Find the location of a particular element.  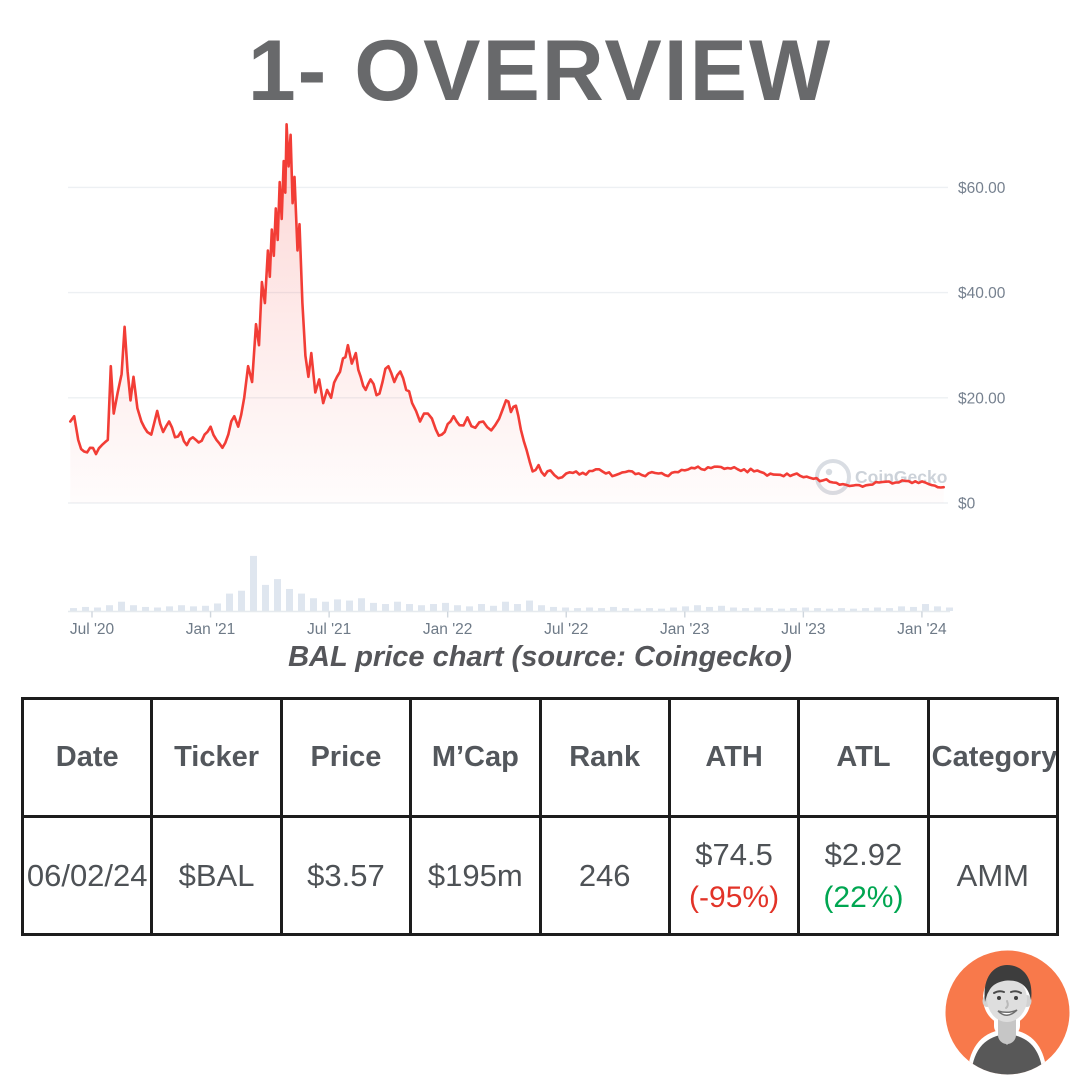

x-tick-label: Jul '21 is located at coordinates (329, 629).